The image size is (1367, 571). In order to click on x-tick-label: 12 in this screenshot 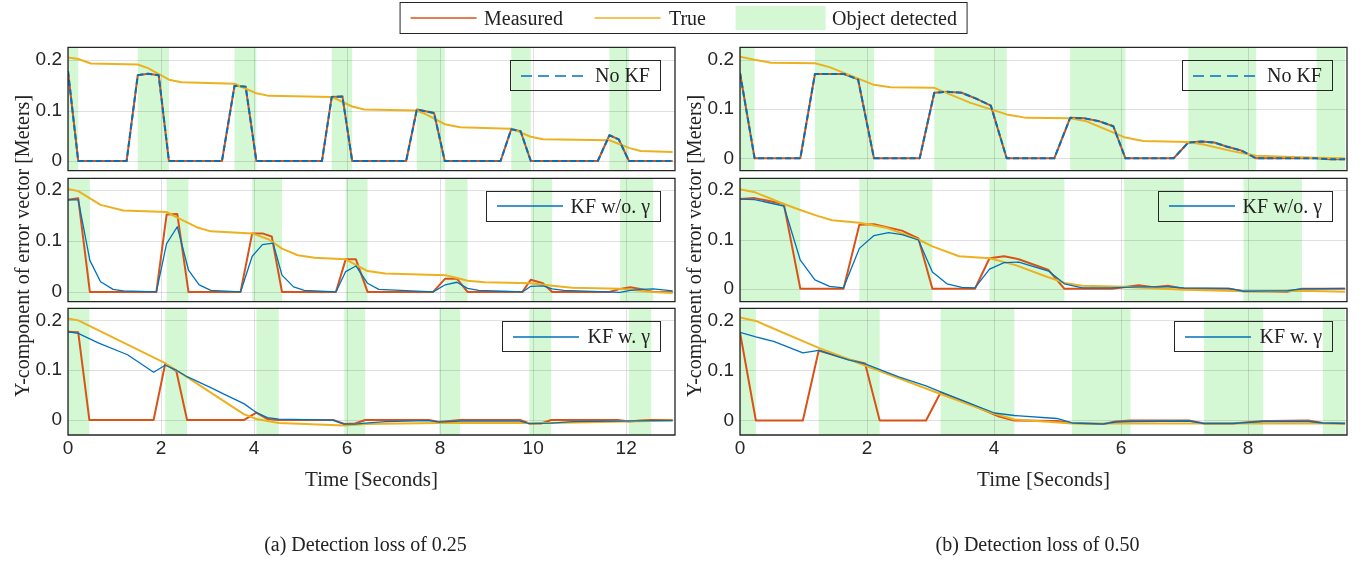, I will do `click(626, 447)`.